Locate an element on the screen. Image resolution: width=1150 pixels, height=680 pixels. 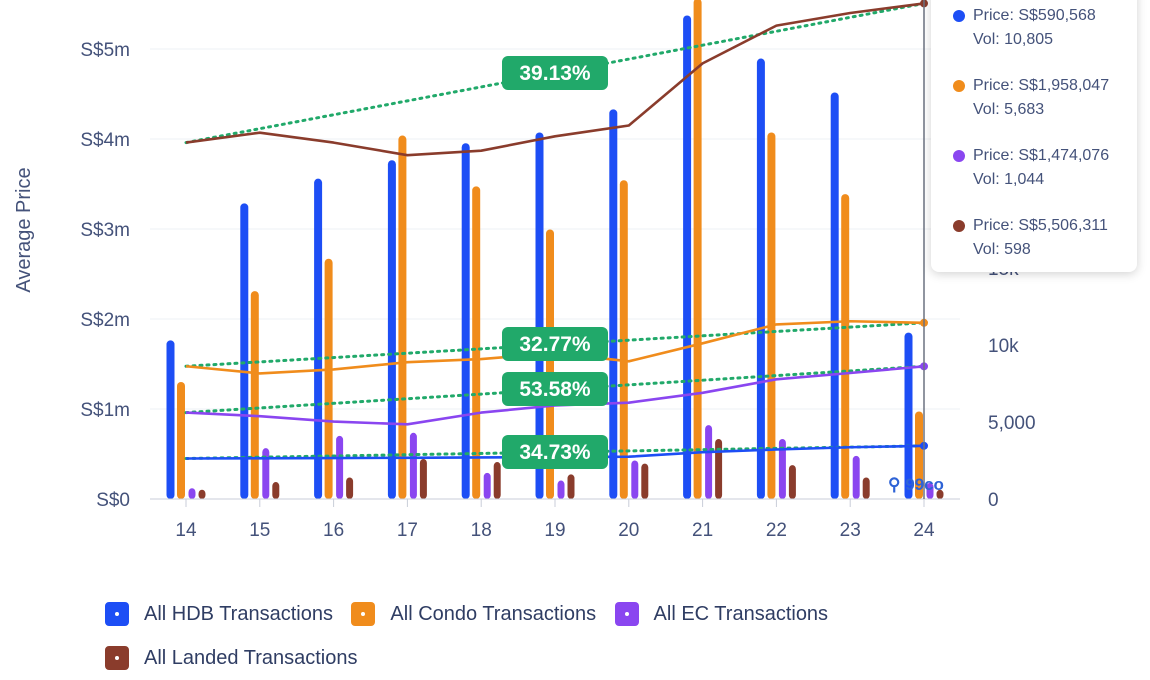
legend-label: All Condo Transactions is located at coordinates (493, 613).